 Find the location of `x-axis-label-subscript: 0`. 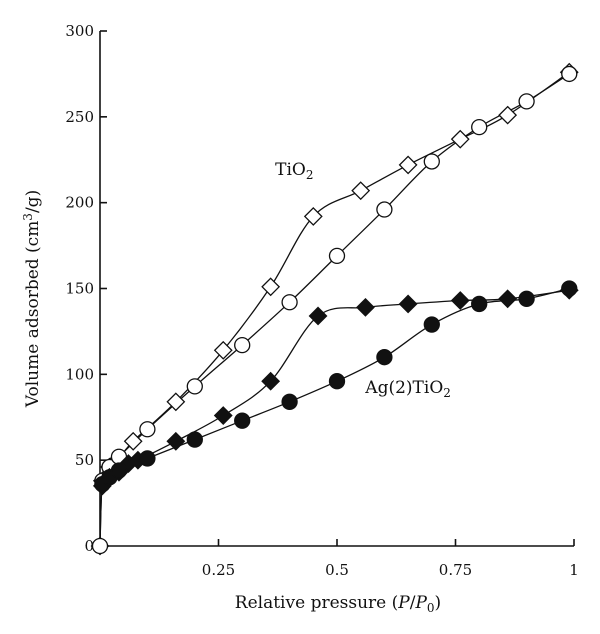

x-axis-label-subscript: 0 is located at coordinates (431, 608).